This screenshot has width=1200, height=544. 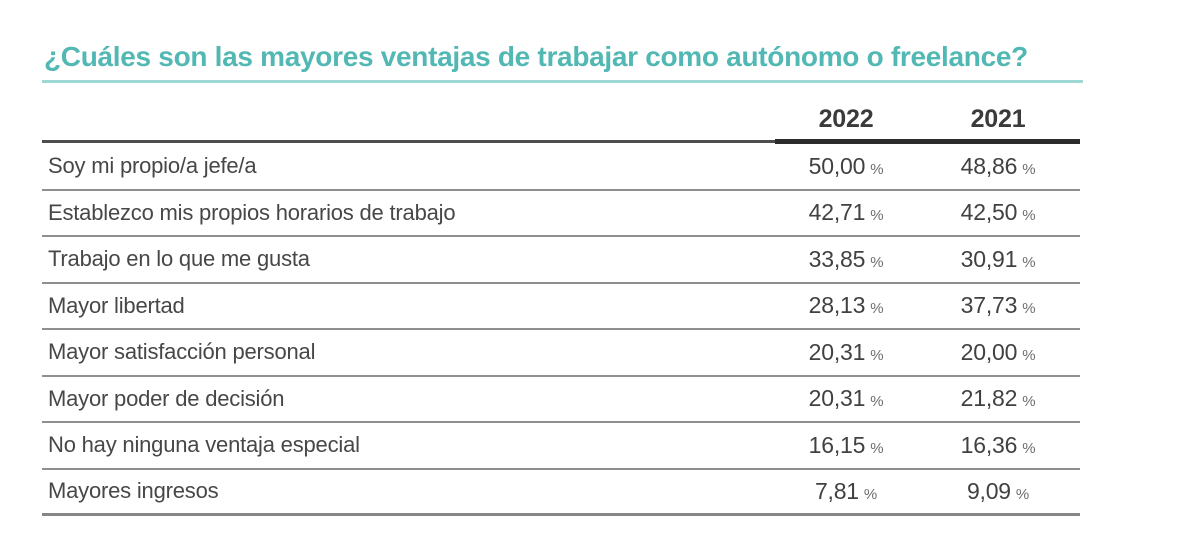 I want to click on table-row: Mayores ingresos 7,81% 9,09%, so click(x=561, y=493).